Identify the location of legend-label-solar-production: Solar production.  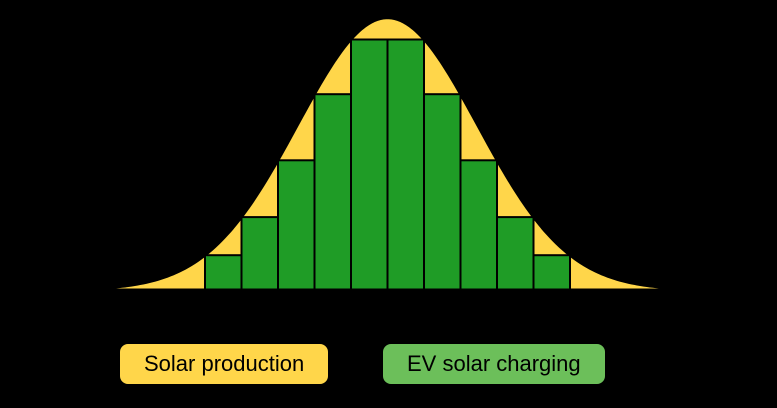
(224, 363).